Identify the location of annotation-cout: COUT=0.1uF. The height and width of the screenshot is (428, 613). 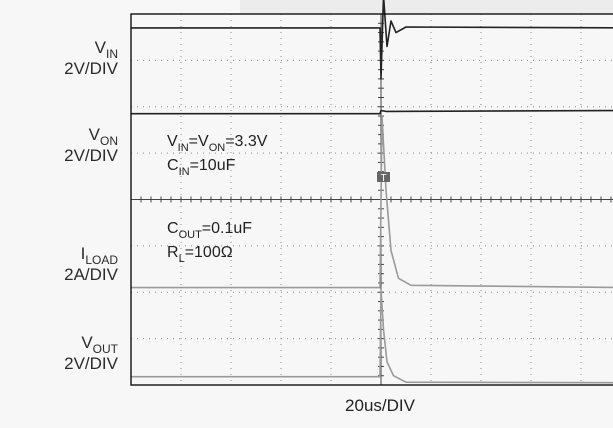
(210, 230).